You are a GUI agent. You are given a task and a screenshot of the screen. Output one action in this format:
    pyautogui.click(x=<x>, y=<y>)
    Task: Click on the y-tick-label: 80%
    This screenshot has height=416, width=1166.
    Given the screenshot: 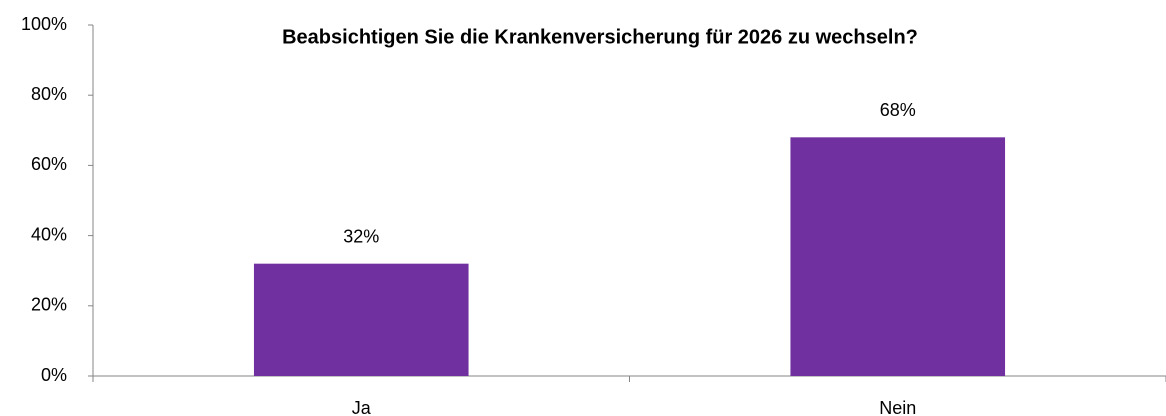 What is the action you would take?
    pyautogui.click(x=49, y=94)
    